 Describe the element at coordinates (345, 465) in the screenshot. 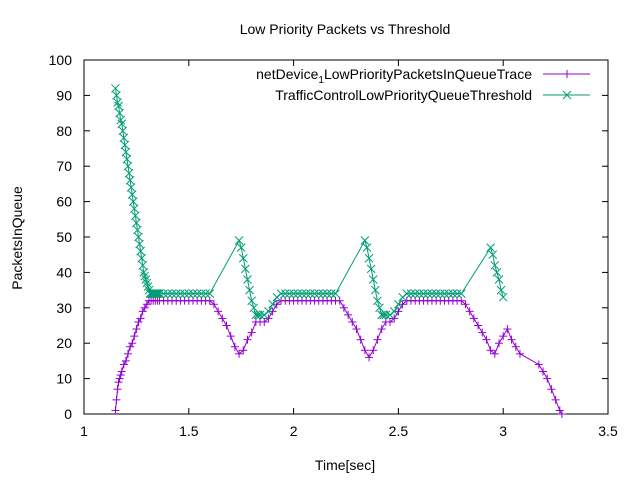

I see `x-axis-label: Time[sec]` at that location.